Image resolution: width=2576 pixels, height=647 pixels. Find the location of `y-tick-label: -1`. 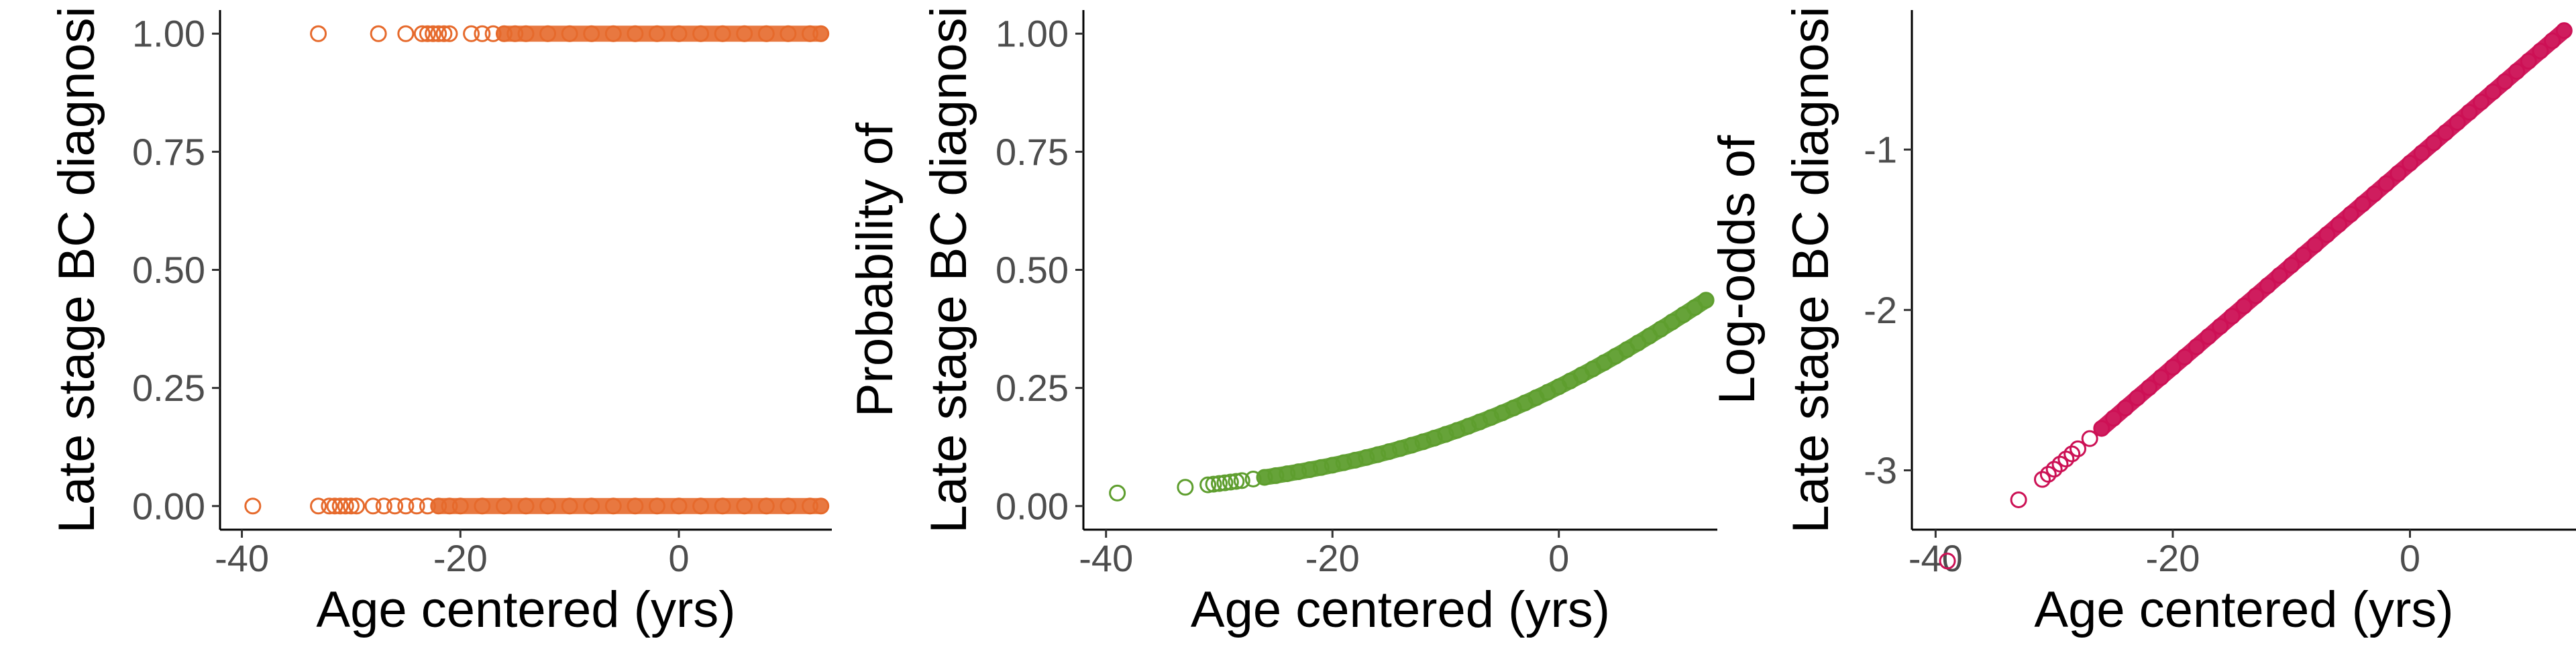

y-tick-label: -1 is located at coordinates (1880, 150).